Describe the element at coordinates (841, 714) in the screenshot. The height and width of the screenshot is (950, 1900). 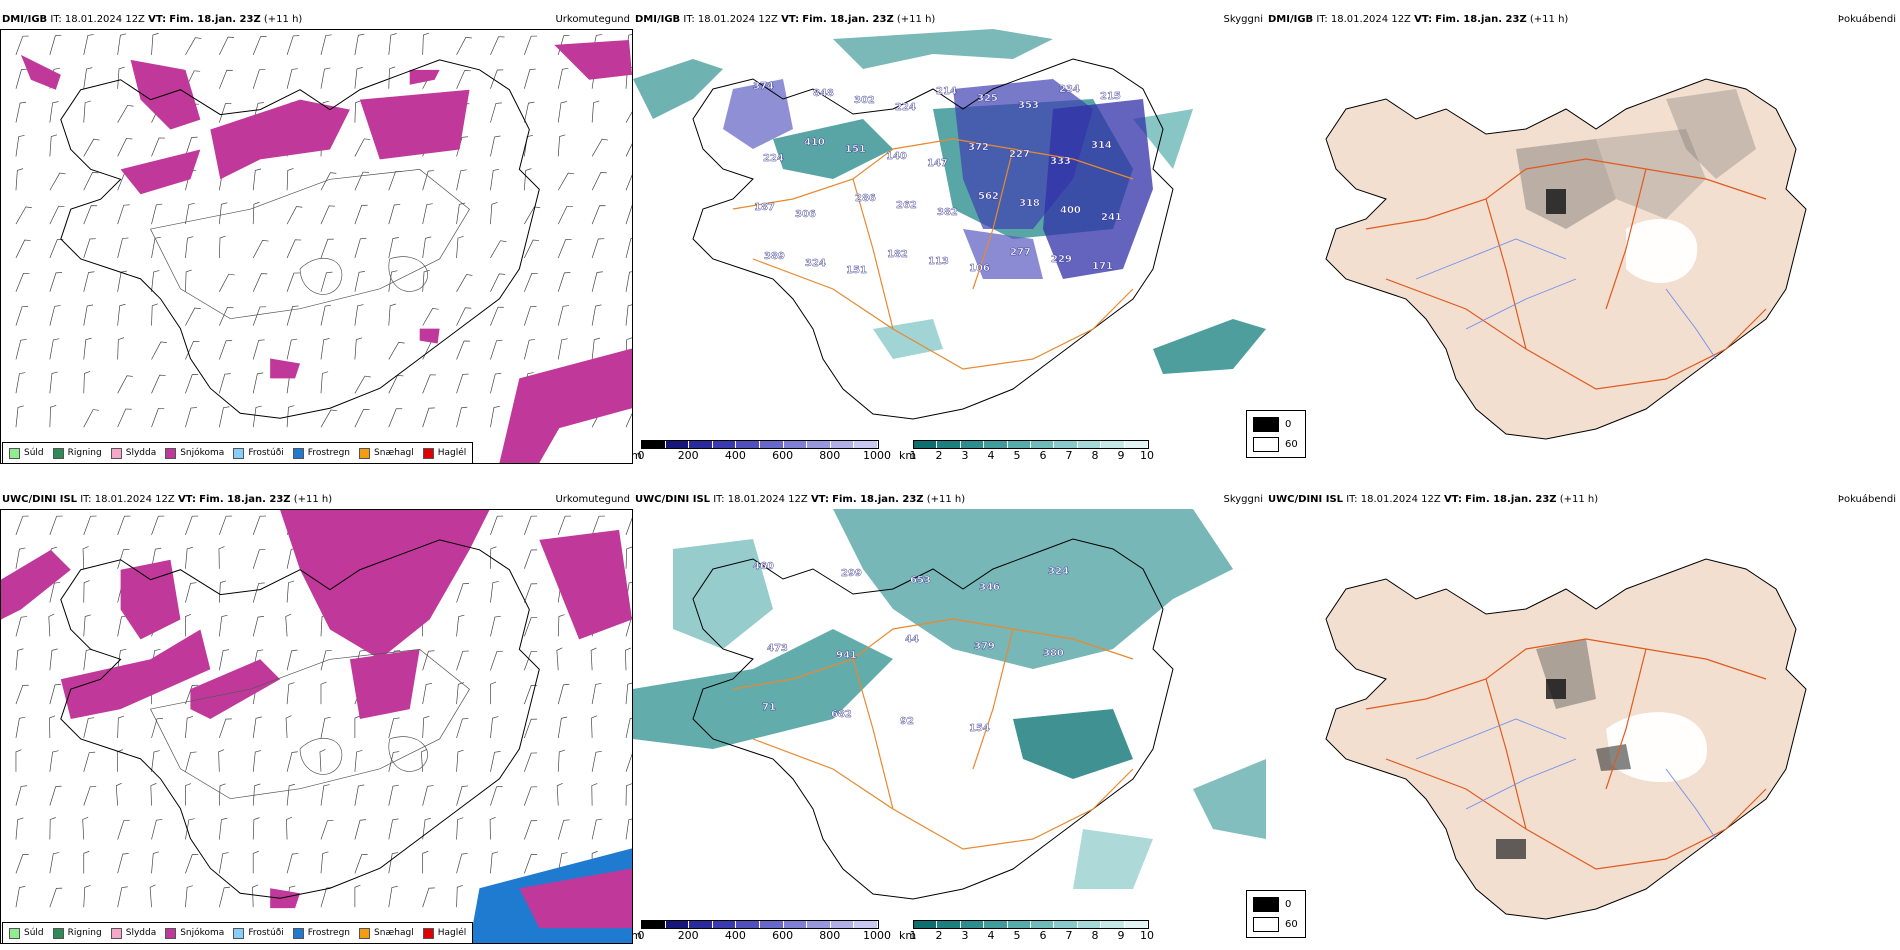
I see `cloudbase-label: 682` at that location.